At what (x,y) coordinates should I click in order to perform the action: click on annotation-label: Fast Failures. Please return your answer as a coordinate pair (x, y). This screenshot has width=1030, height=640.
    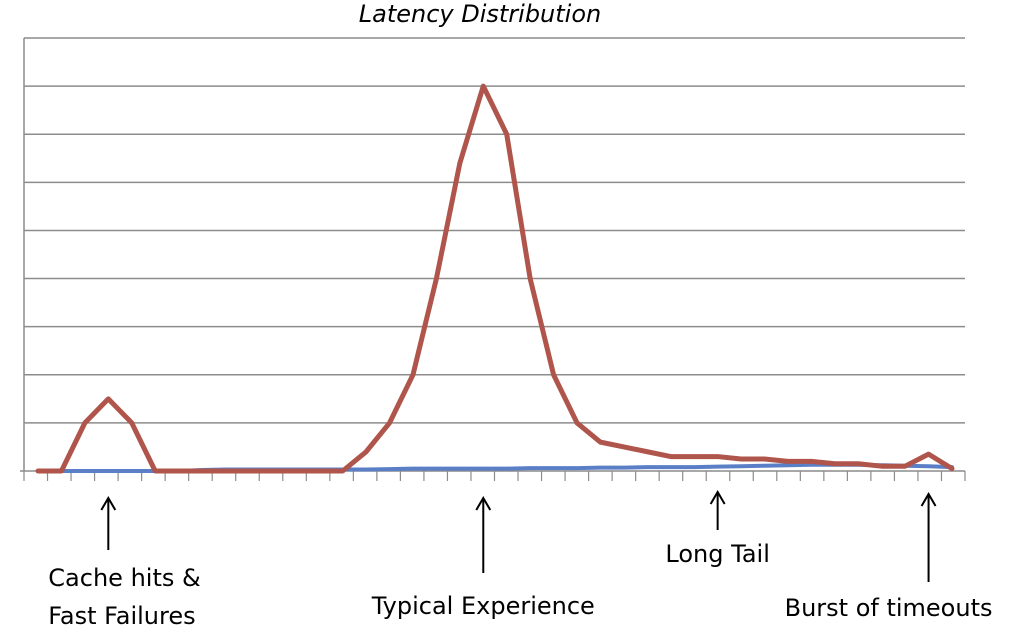
    Looking at the image, I should click on (121, 616).